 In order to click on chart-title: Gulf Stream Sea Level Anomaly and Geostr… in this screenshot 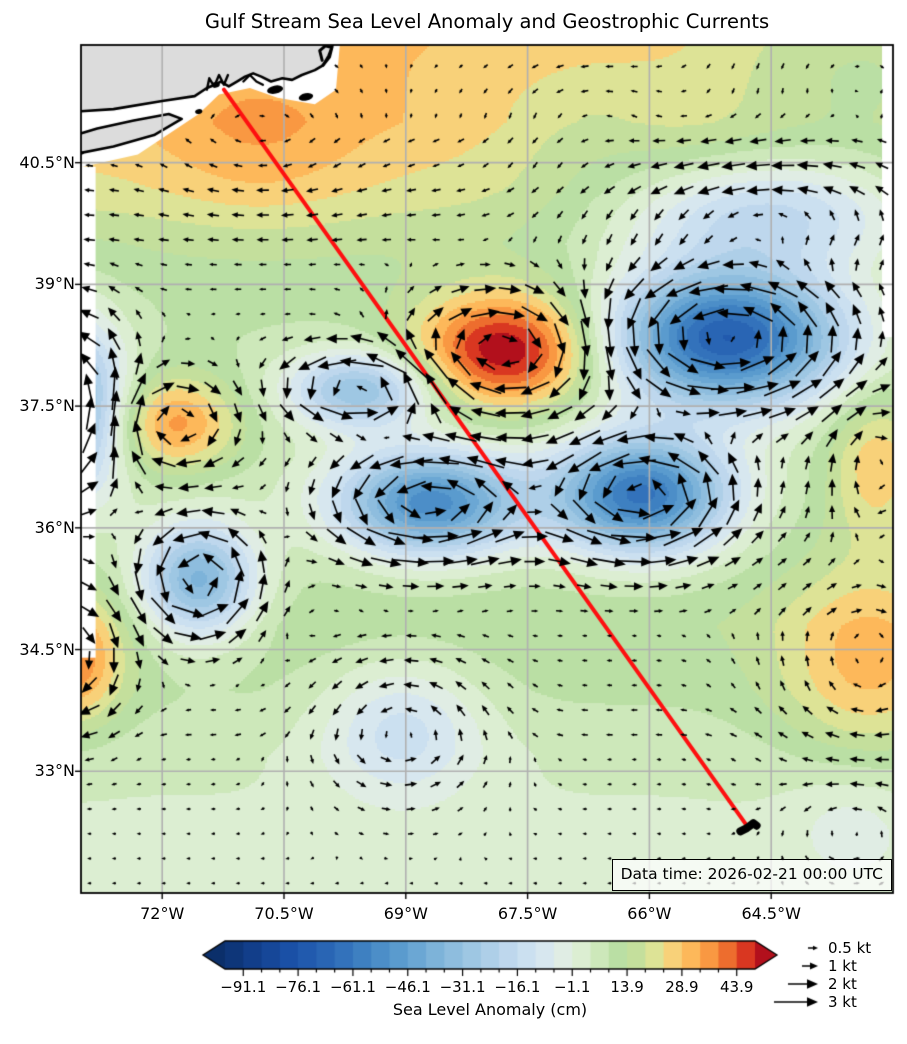, I will do `click(487, 21)`.